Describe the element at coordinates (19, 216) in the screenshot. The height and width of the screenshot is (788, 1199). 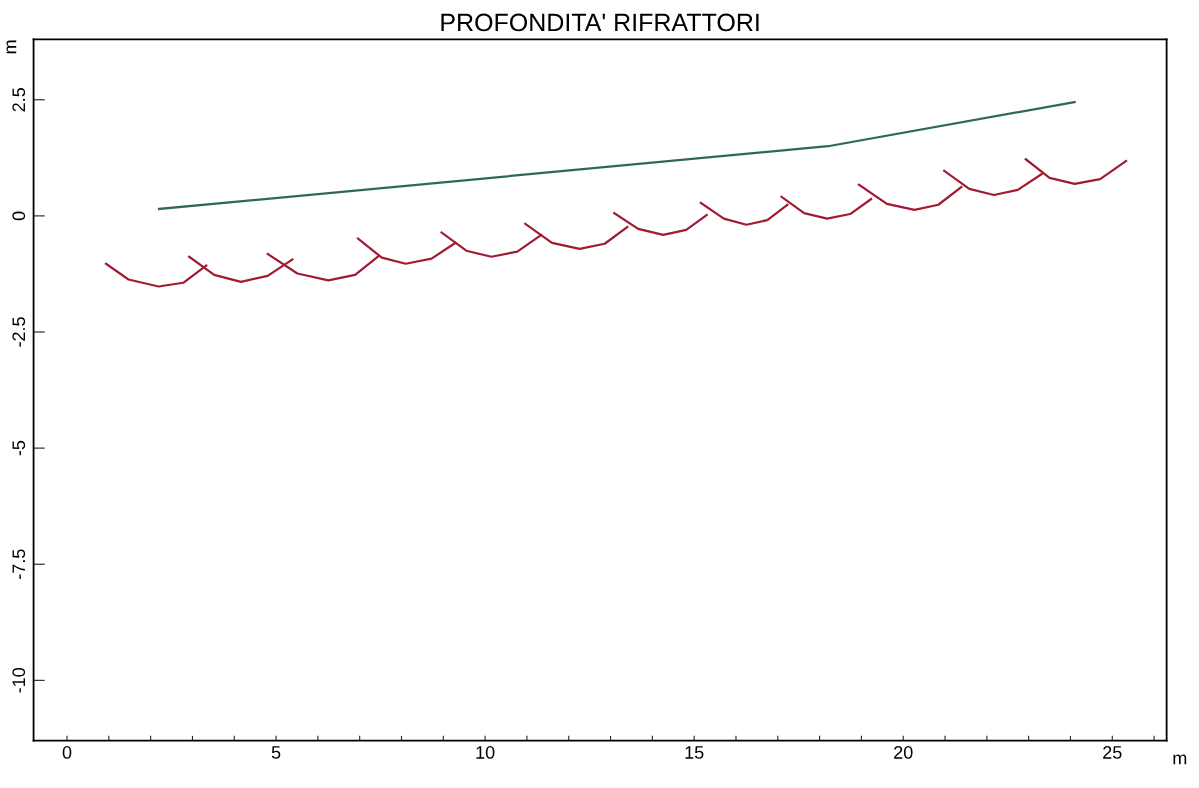
I see `y-tick-label: 0` at that location.